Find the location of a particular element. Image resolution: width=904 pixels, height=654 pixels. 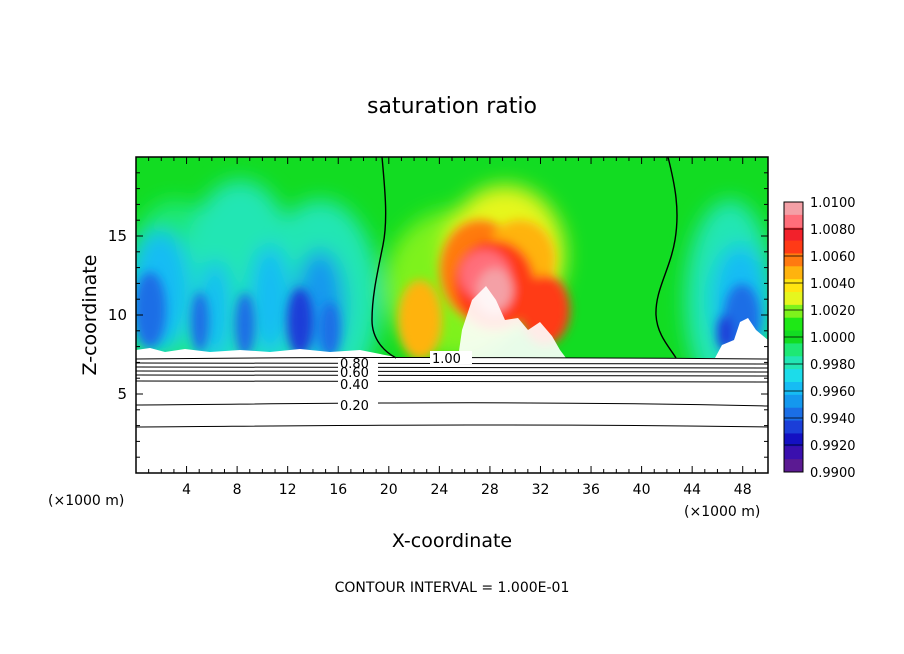

x-unit-right: (×1000 m) is located at coordinates (722, 512).